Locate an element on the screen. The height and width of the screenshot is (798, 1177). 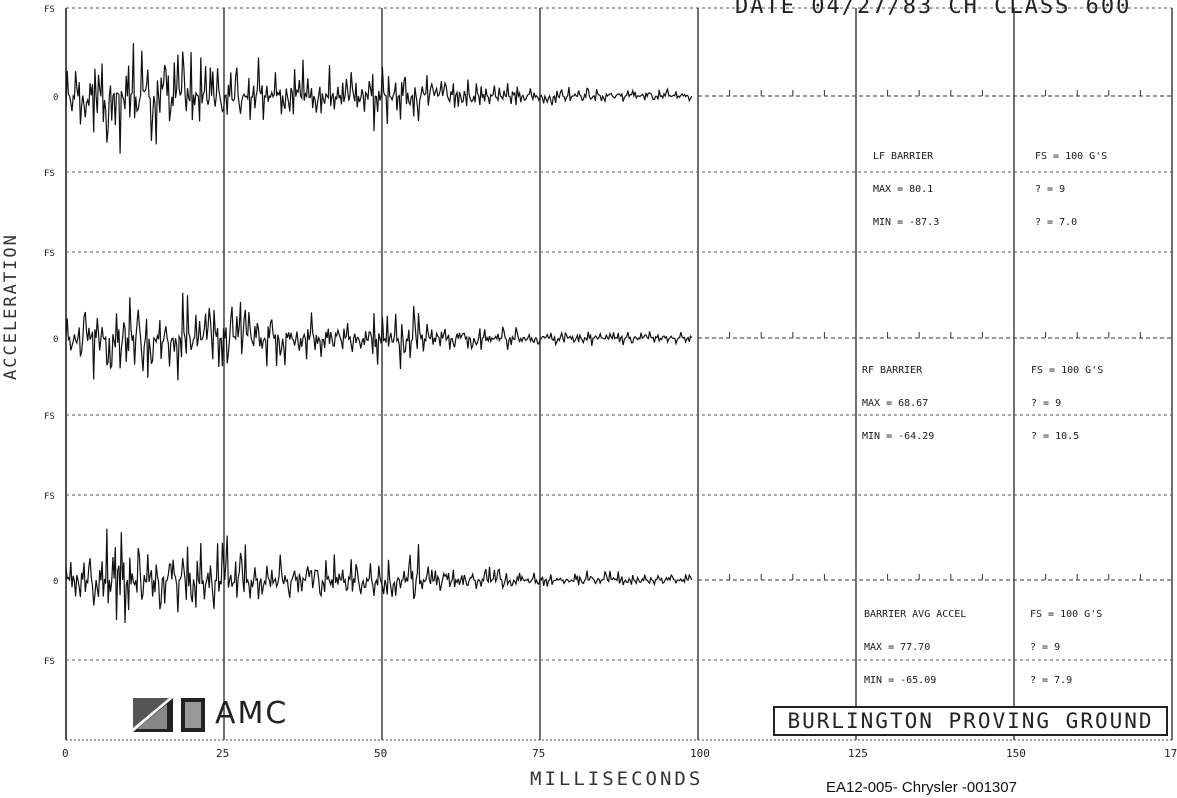
footer-proving-ground: BURLINGTON PROVING GROUND is located at coordinates (970, 721).